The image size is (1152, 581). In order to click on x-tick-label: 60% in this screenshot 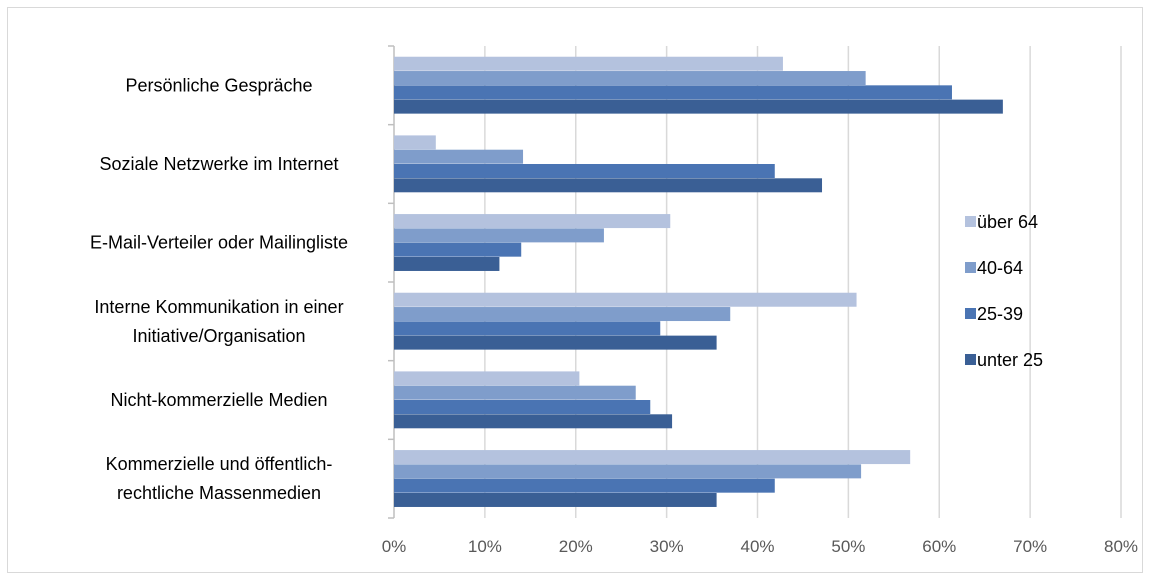, I will do `click(939, 546)`.